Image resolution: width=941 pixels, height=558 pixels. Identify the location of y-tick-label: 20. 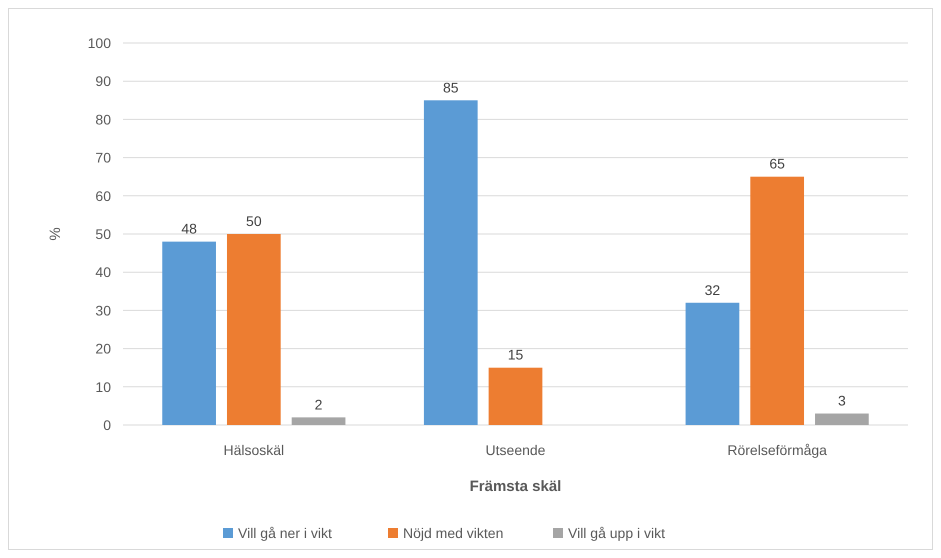
(103, 348).